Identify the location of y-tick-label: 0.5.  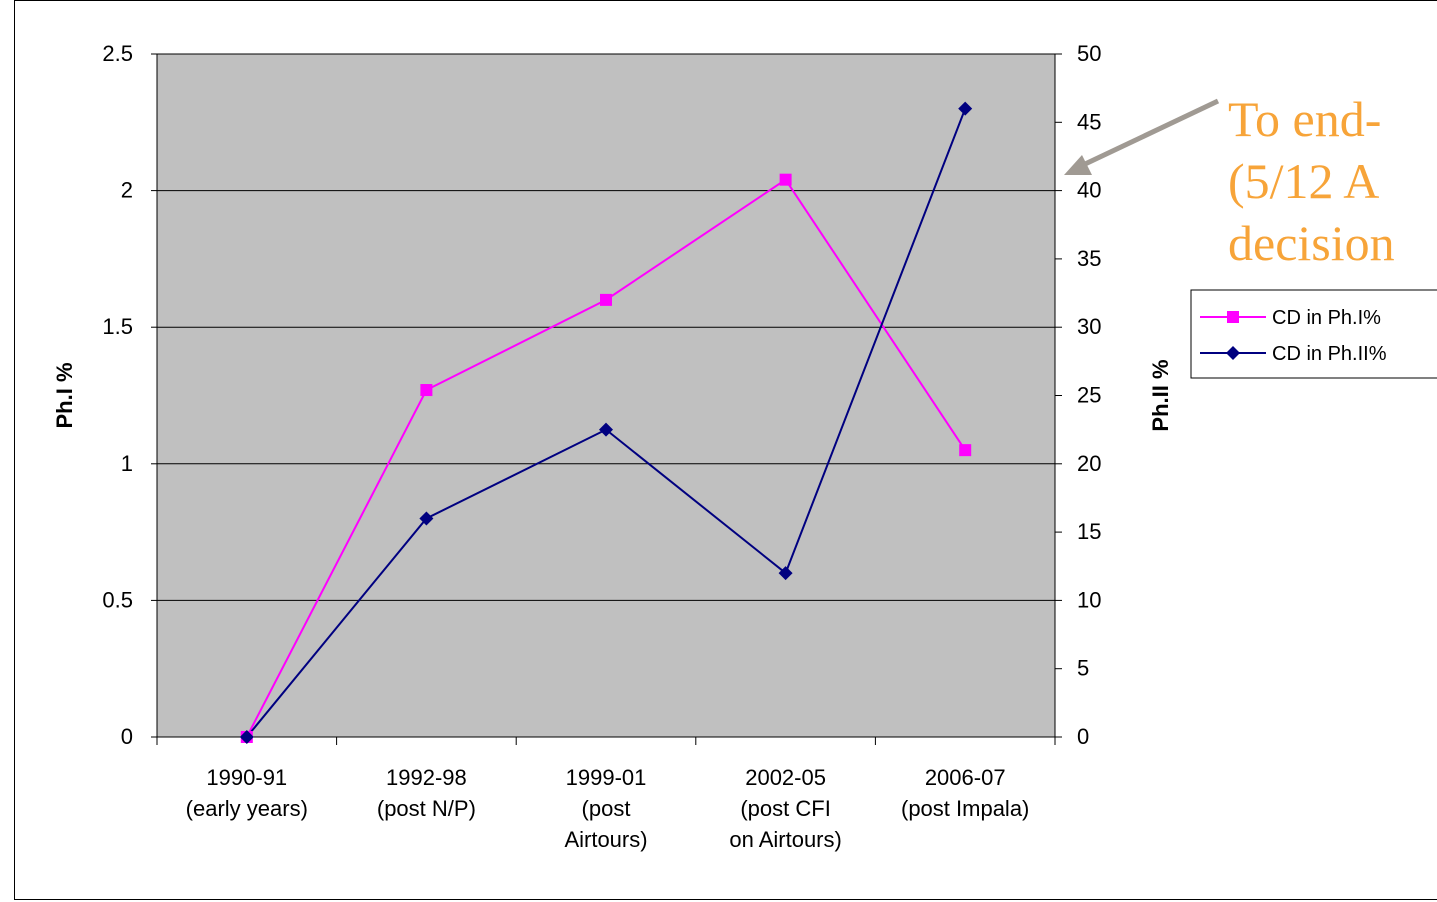
(117, 599).